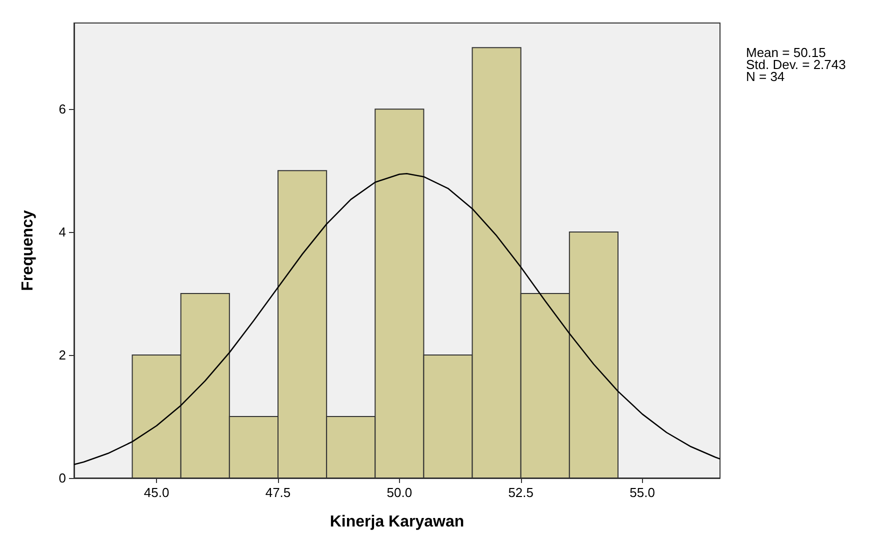 The width and height of the screenshot is (870, 543). I want to click on x-tick-label: 52.5, so click(521, 492).